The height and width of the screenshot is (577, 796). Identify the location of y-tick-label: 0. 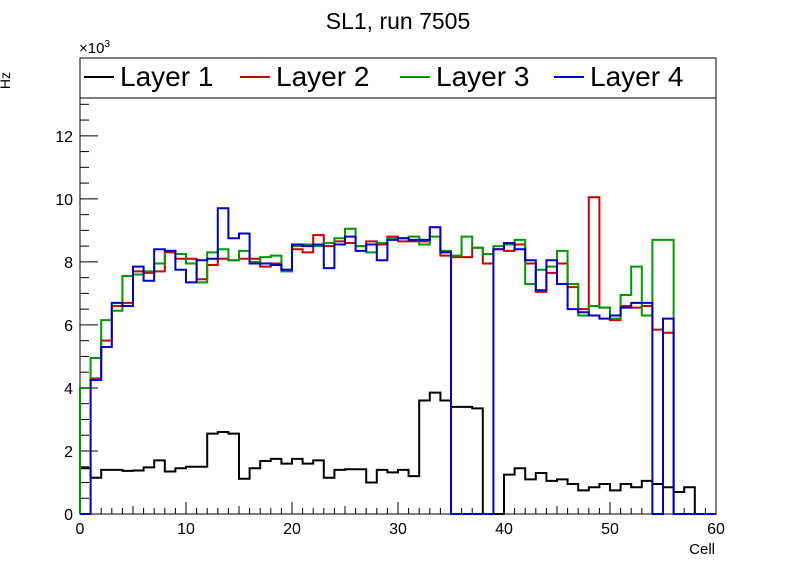
(68, 515).